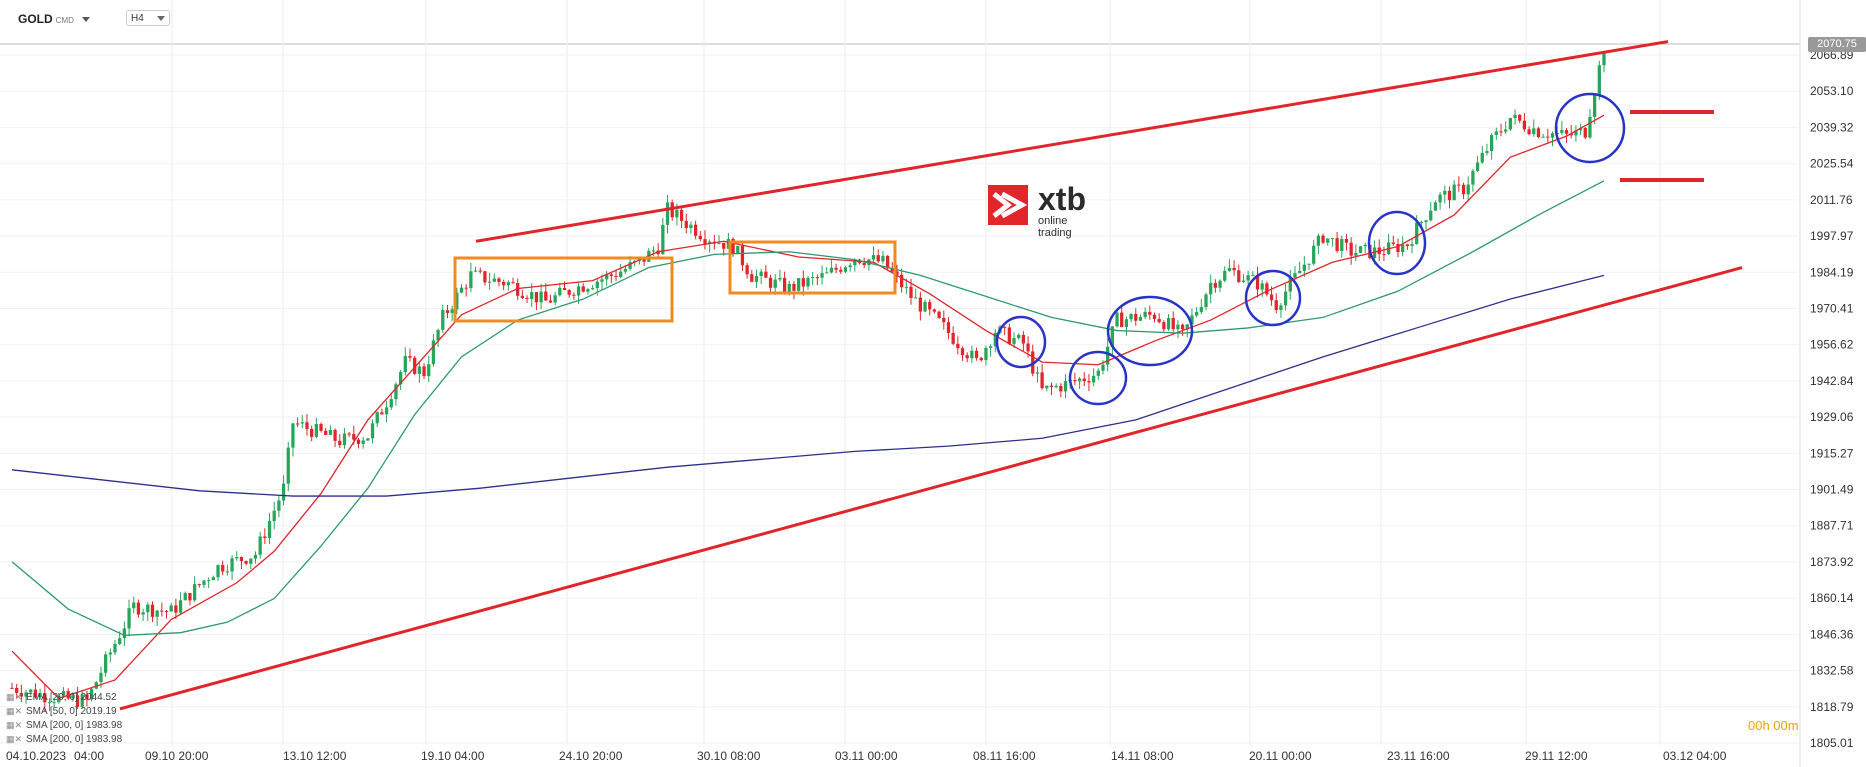  What do you see at coordinates (1832, 490) in the screenshot?
I see `price-tick-label: 1901.49` at bounding box center [1832, 490].